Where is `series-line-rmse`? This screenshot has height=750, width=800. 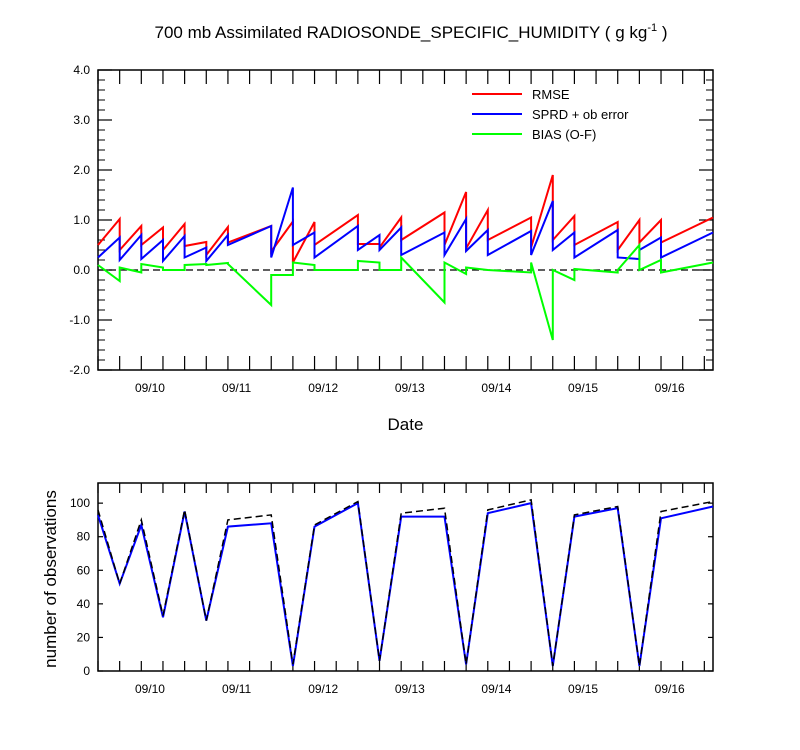
series-line-rmse is located at coordinates (405, 218).